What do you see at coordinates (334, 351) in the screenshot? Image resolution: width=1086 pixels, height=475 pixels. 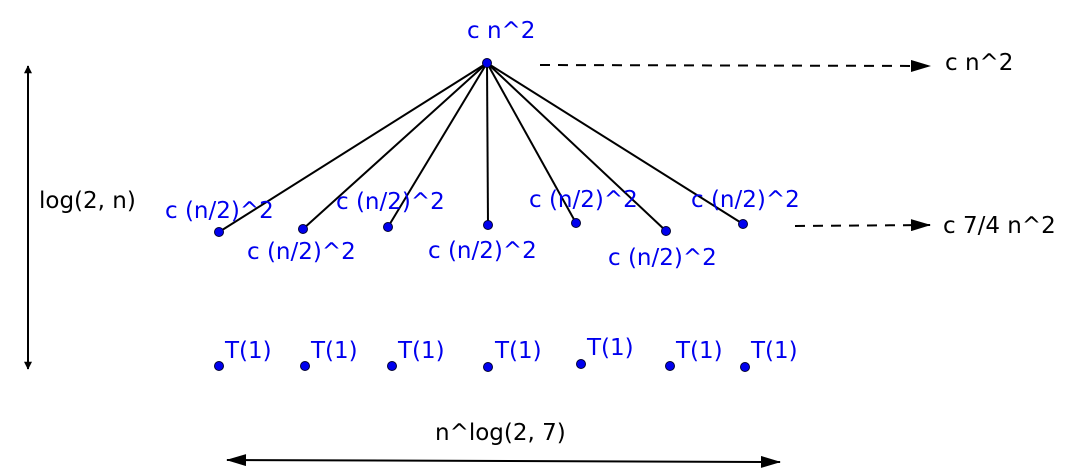 I see `leaf-label-2: T(1)` at bounding box center [334, 351].